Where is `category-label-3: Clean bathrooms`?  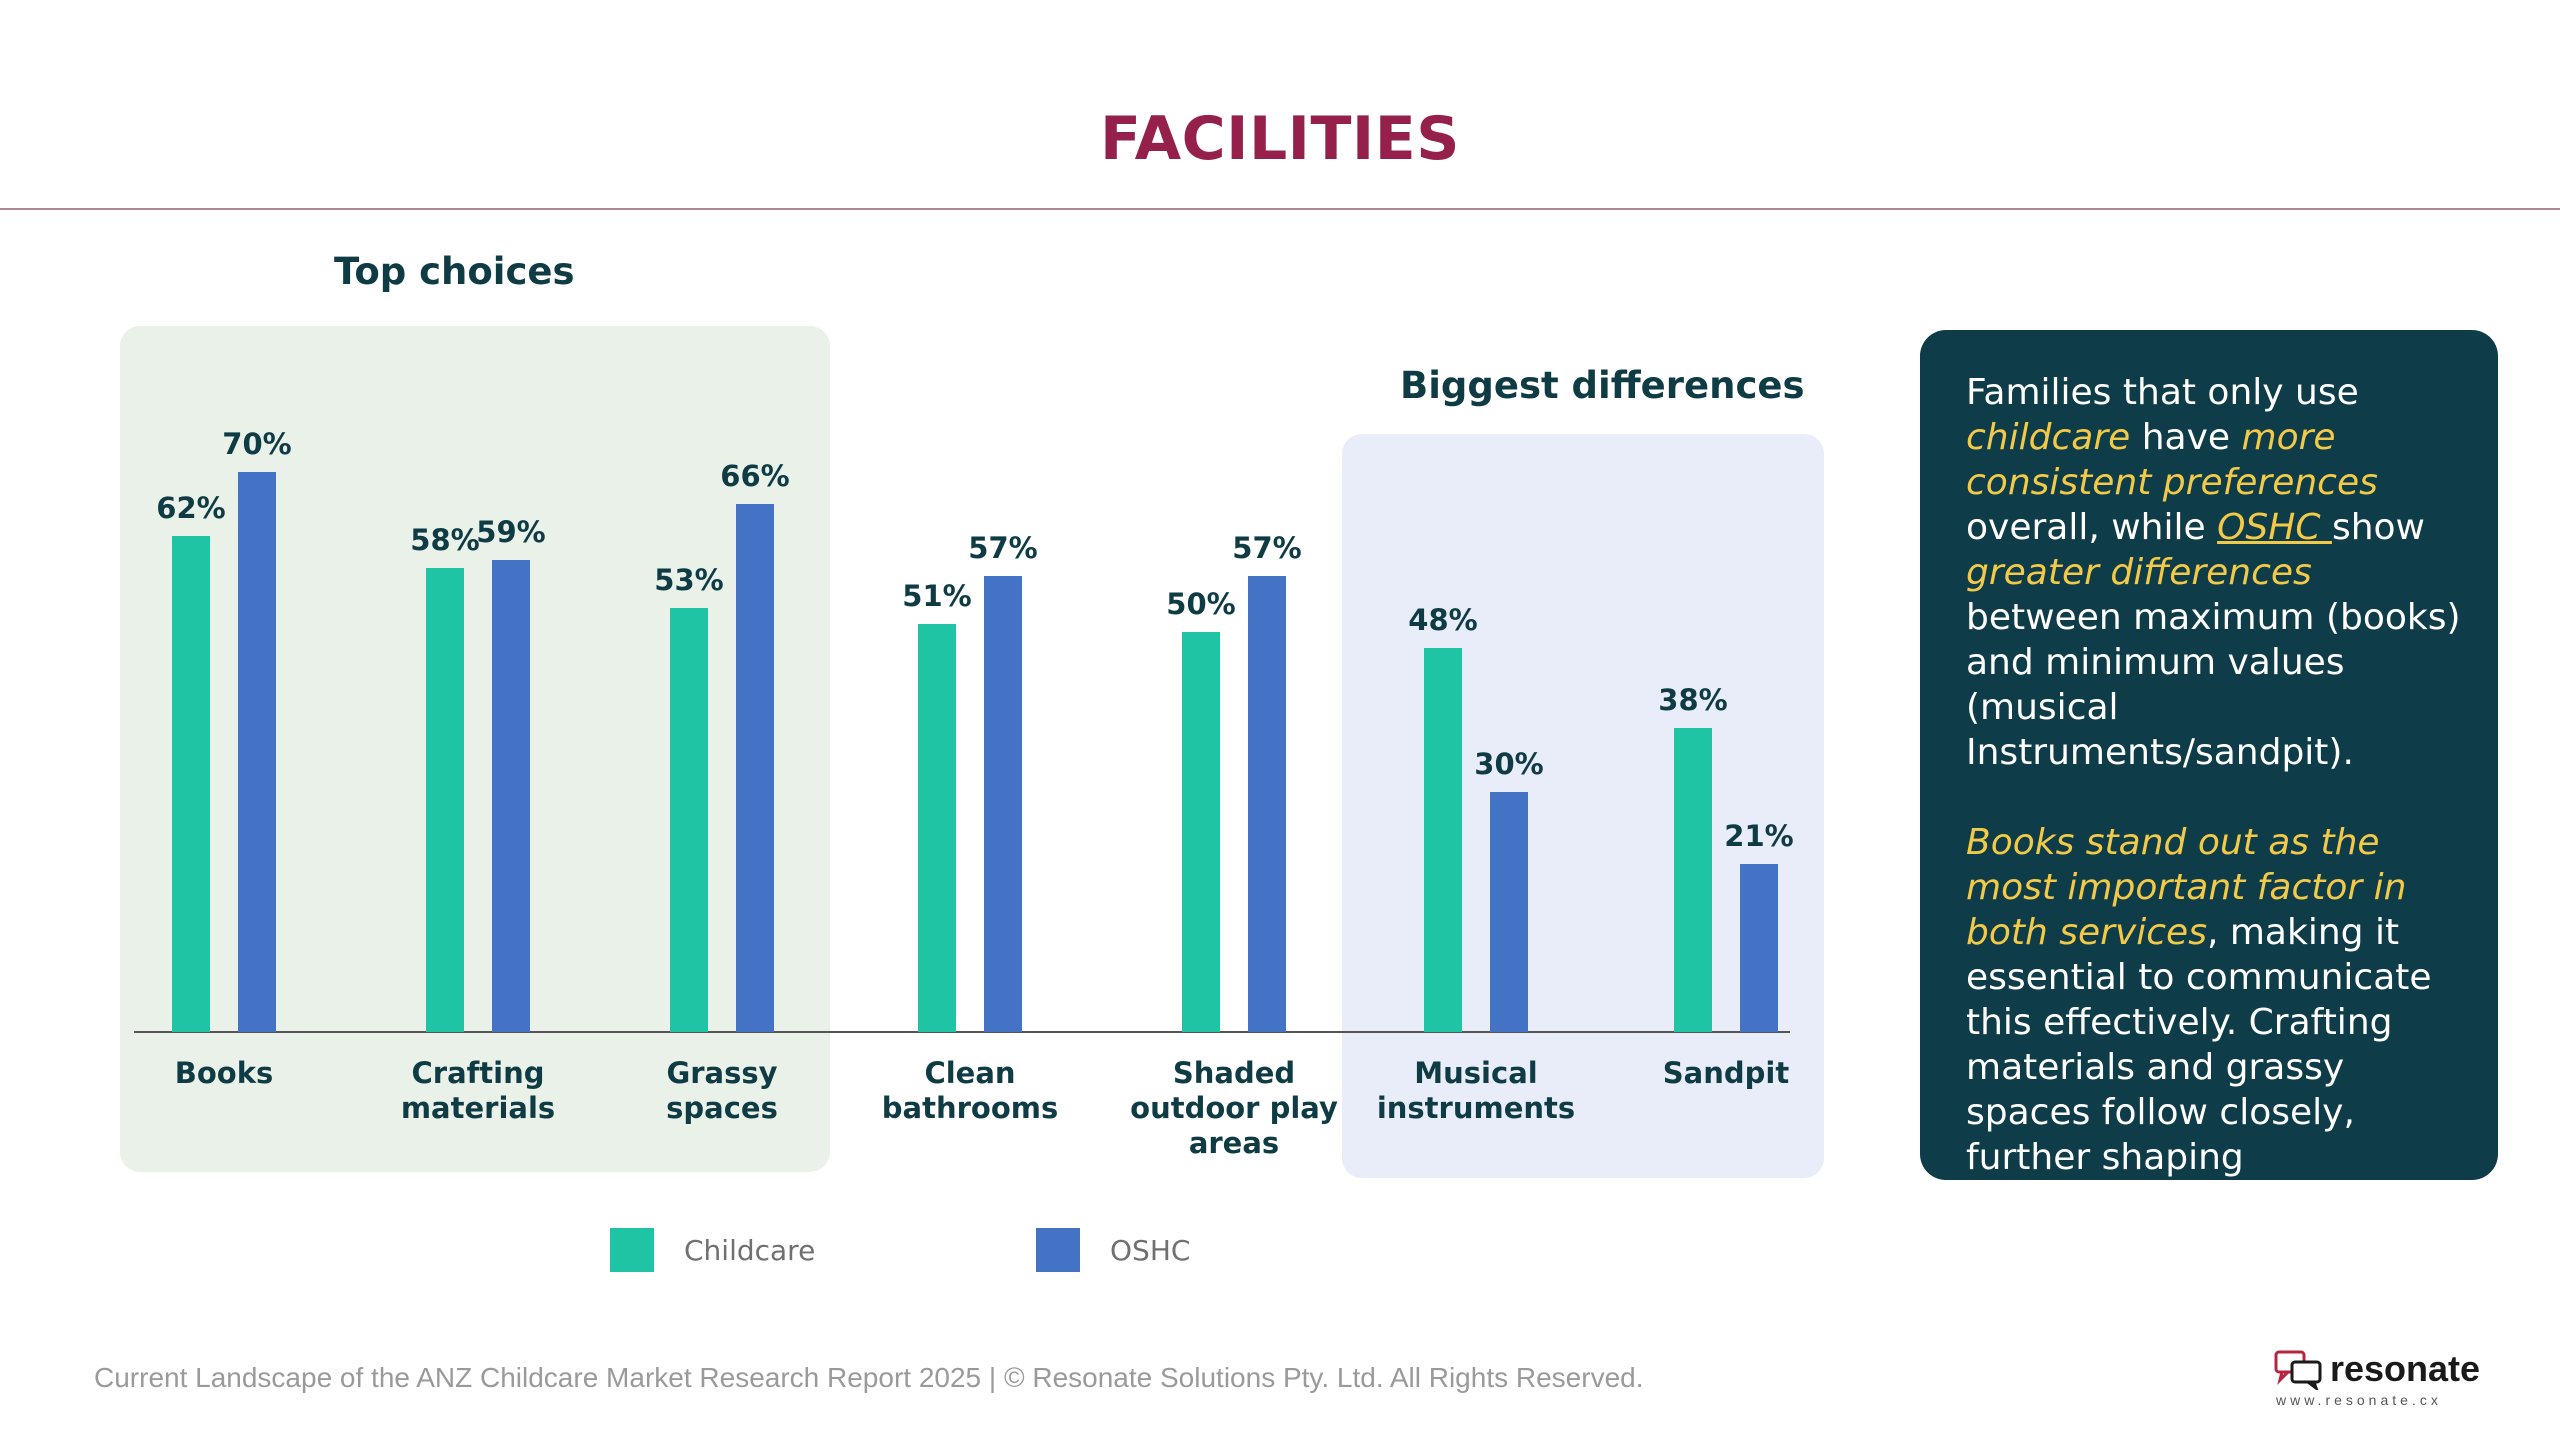 category-label-3: Clean bathrooms is located at coordinates (970, 1090).